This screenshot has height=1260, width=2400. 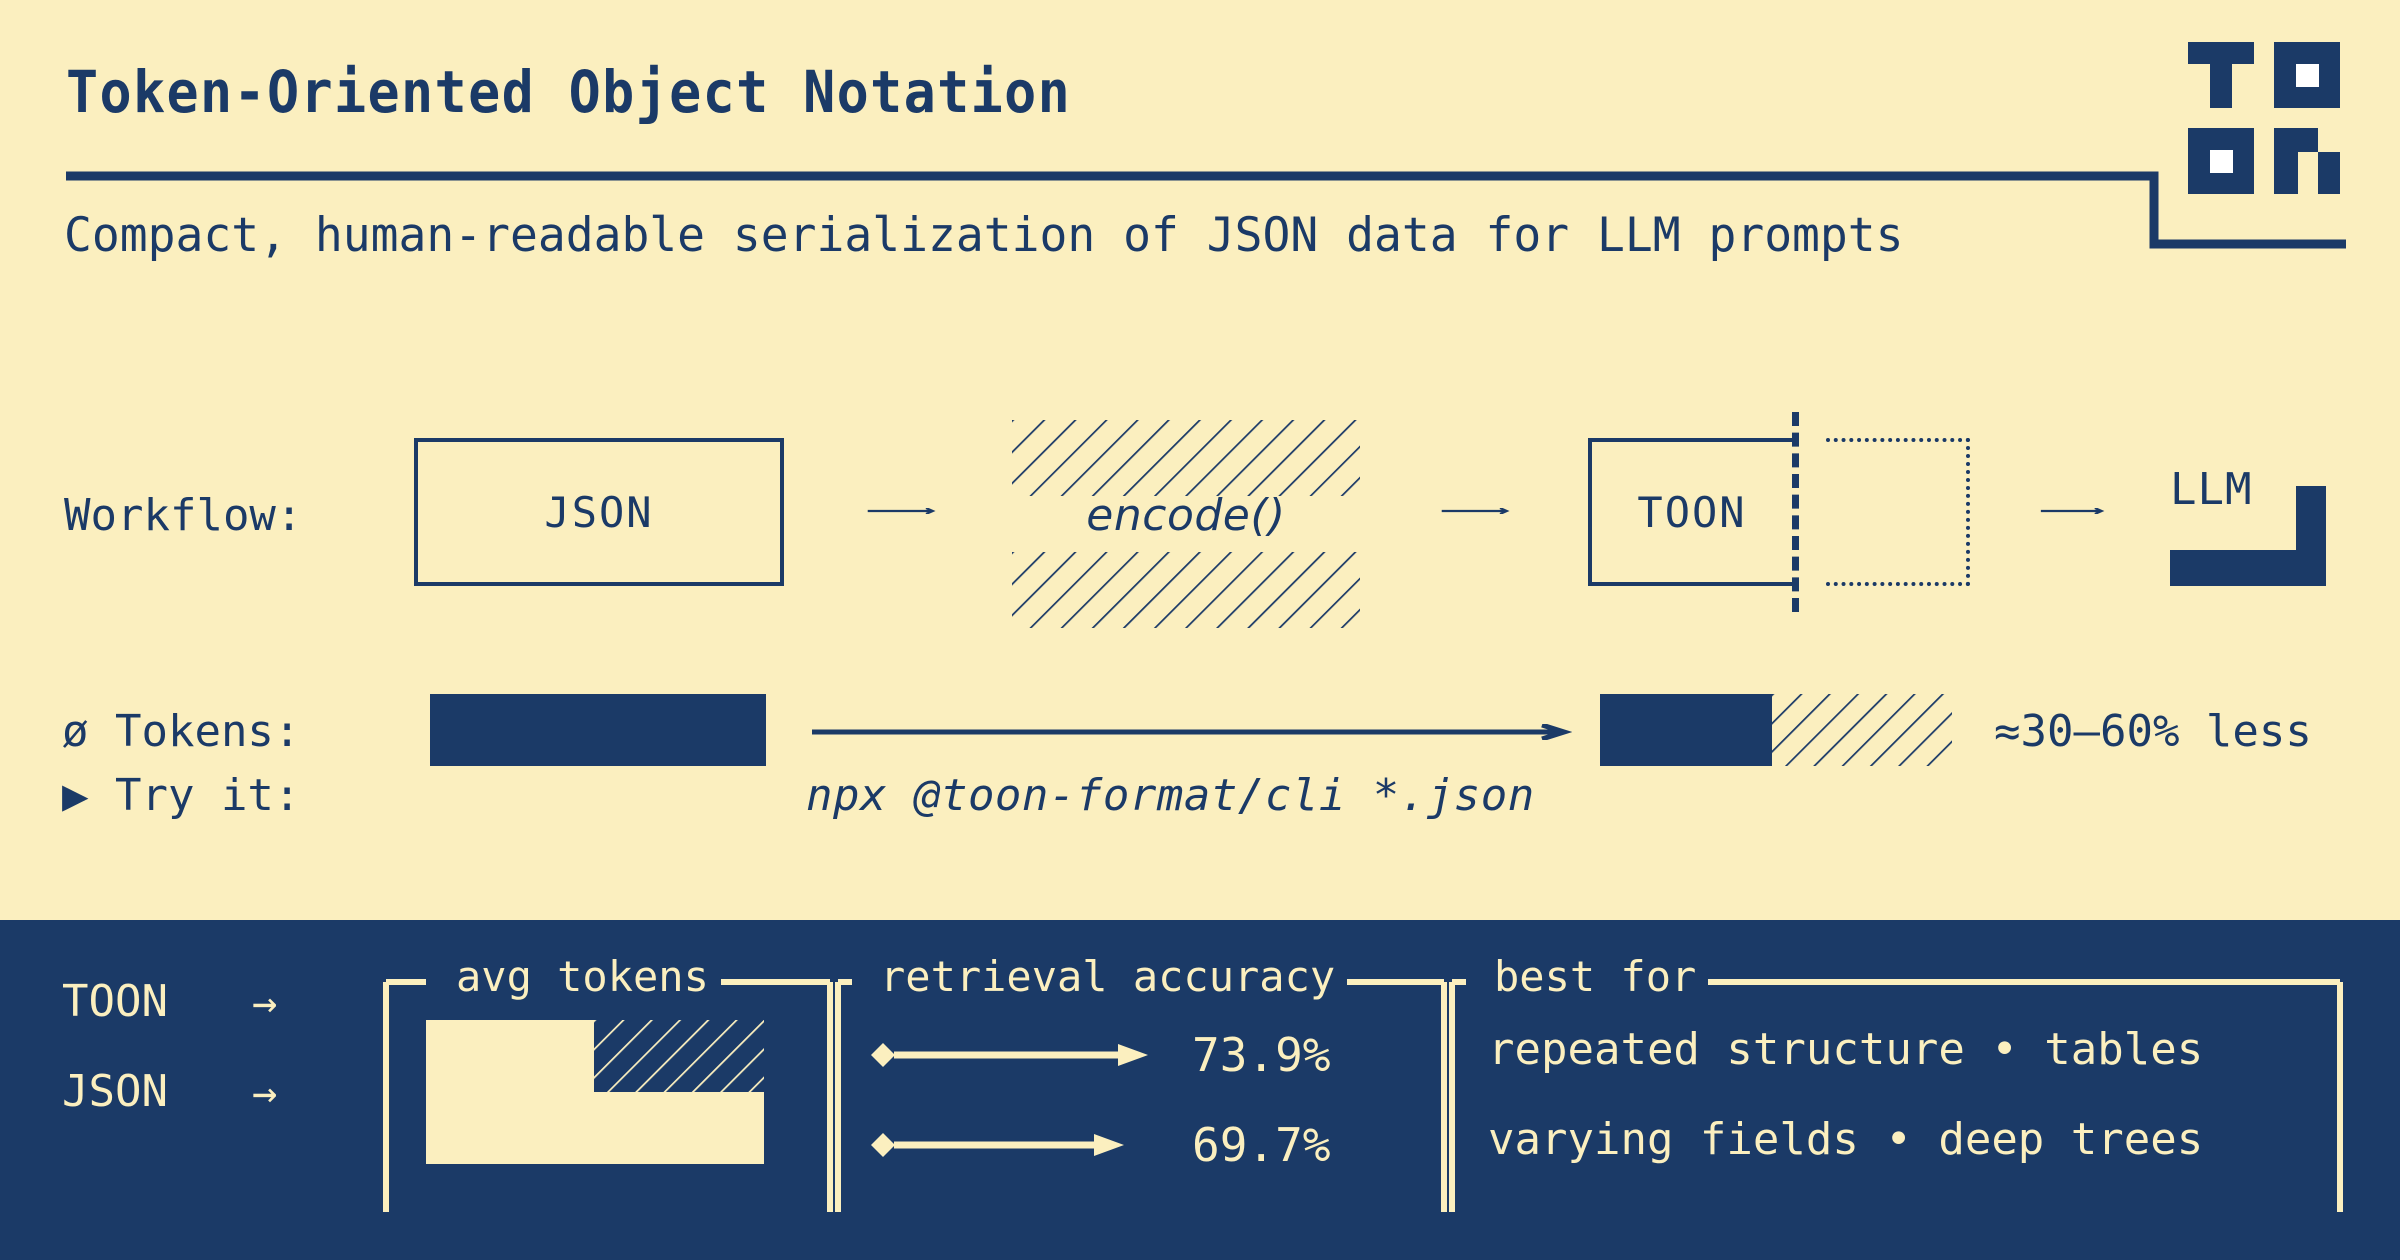 What do you see at coordinates (1150, 1146) in the screenshot?
I see `accuracy-row-json: 69.7%` at bounding box center [1150, 1146].